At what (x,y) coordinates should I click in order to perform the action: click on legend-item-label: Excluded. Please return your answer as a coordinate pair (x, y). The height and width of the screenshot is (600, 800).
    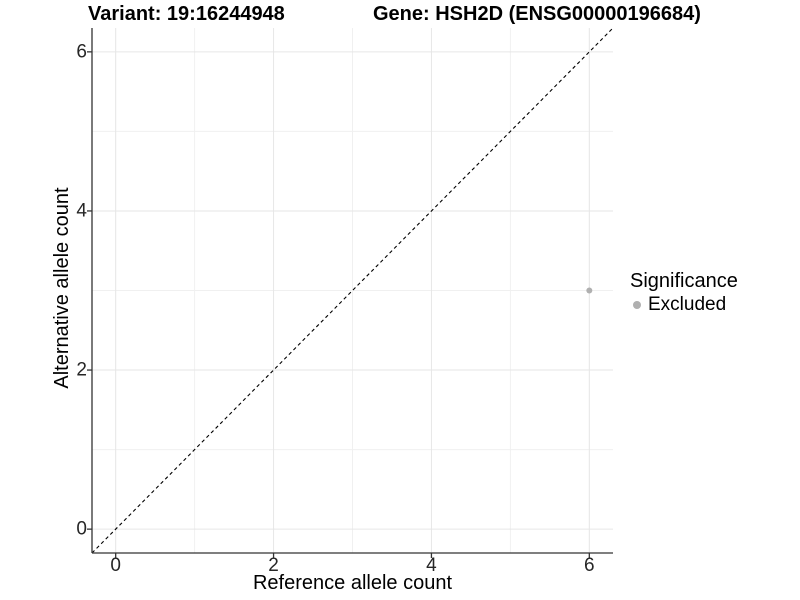
    Looking at the image, I should click on (687, 304).